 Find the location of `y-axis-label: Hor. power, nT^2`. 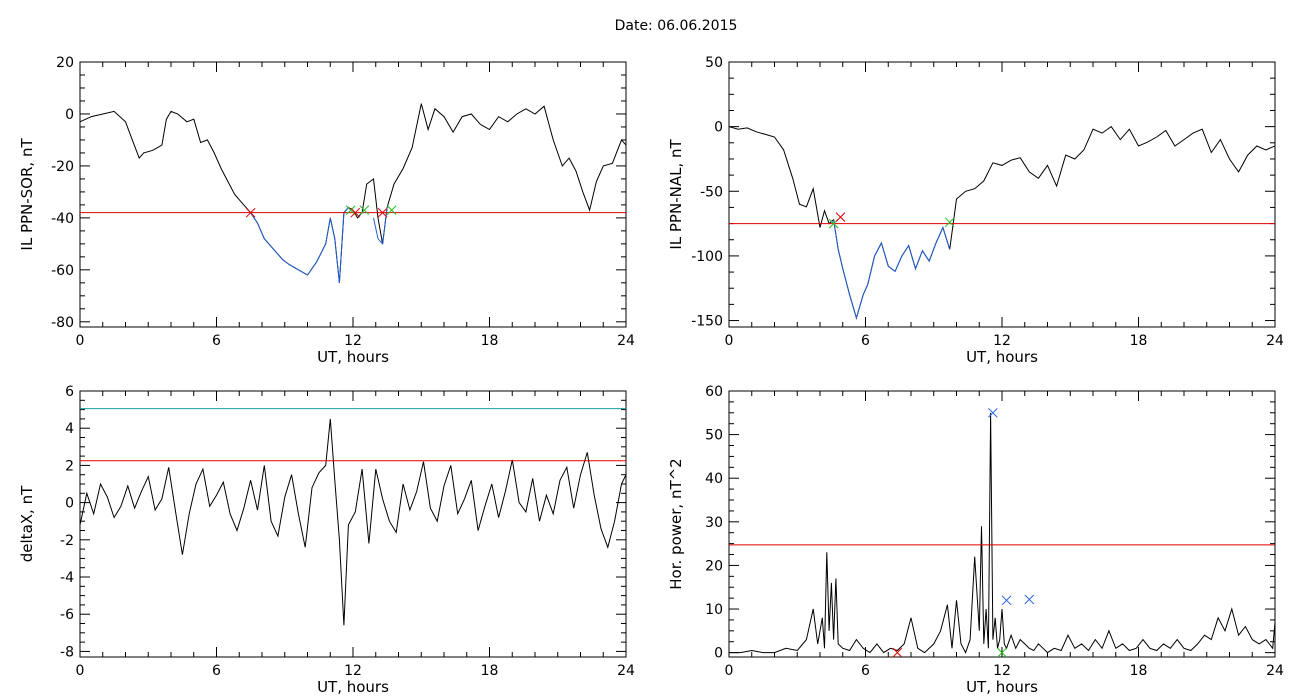

y-axis-label: Hor. power, nT^2 is located at coordinates (676, 523).